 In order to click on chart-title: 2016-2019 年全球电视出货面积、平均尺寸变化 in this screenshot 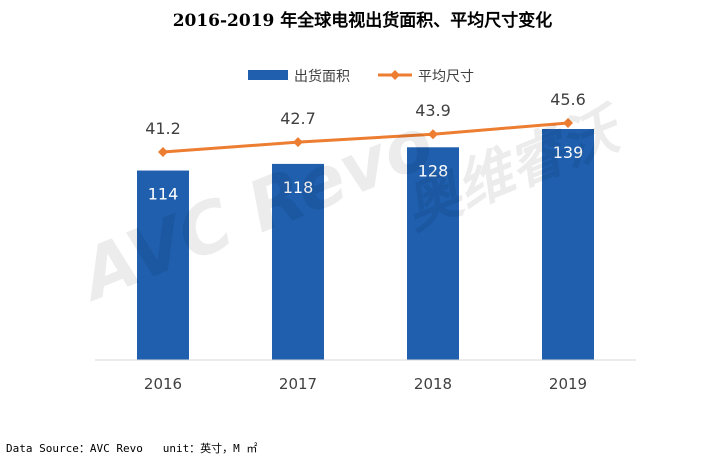, I will do `click(362, 21)`.